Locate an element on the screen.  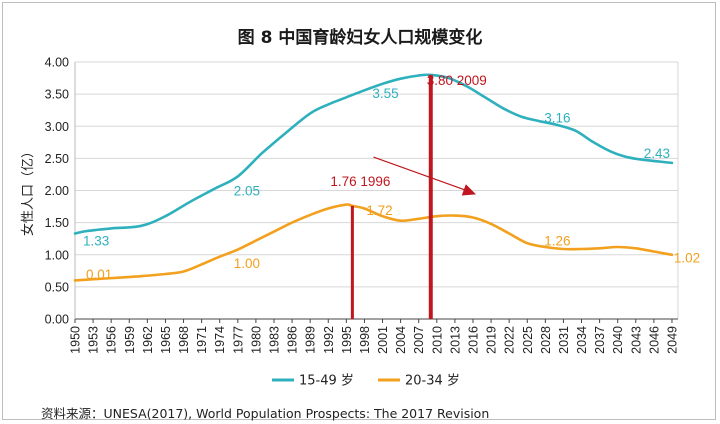
x-tick-label: 1971 is located at coordinates (202, 340).